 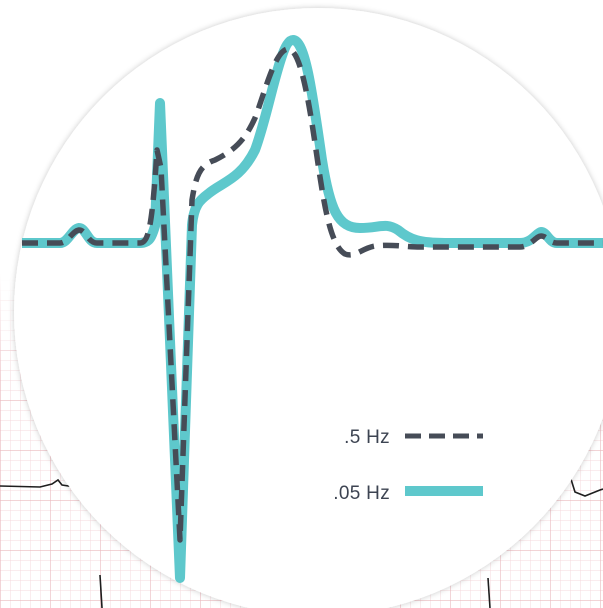 What do you see at coordinates (413, 437) in the screenshot?
I see `legend-item-5hz: .5 Hz` at bounding box center [413, 437].